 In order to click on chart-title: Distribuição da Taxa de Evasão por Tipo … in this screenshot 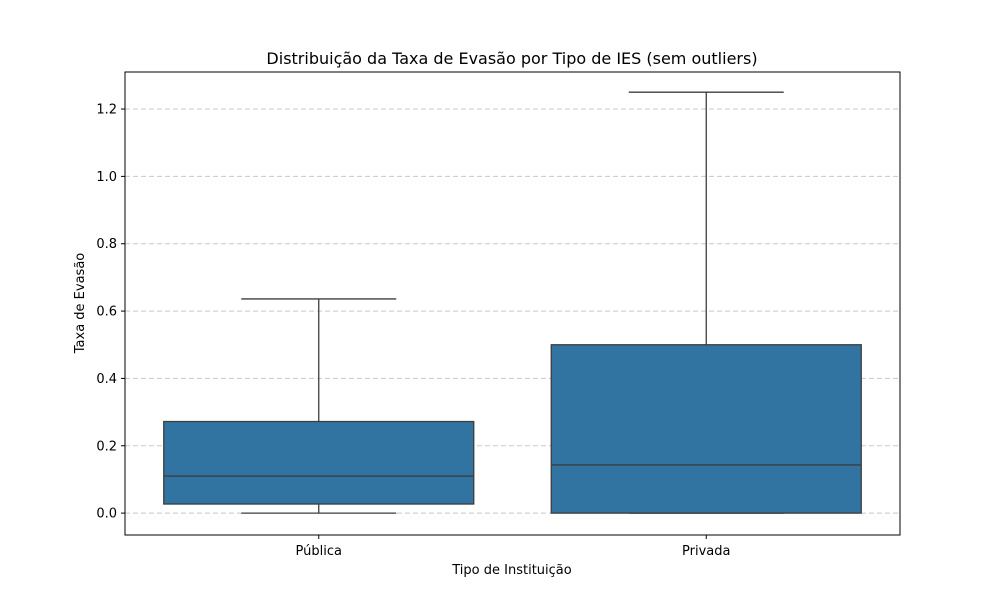, I will do `click(511, 58)`.